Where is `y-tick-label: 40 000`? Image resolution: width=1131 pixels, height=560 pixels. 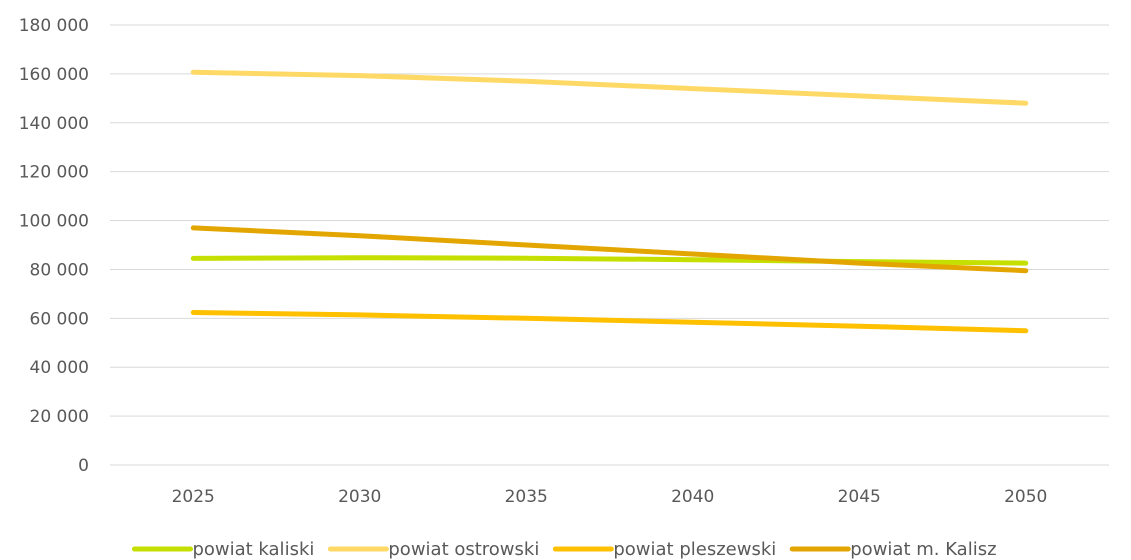 y-tick-label: 40 000 is located at coordinates (59, 368).